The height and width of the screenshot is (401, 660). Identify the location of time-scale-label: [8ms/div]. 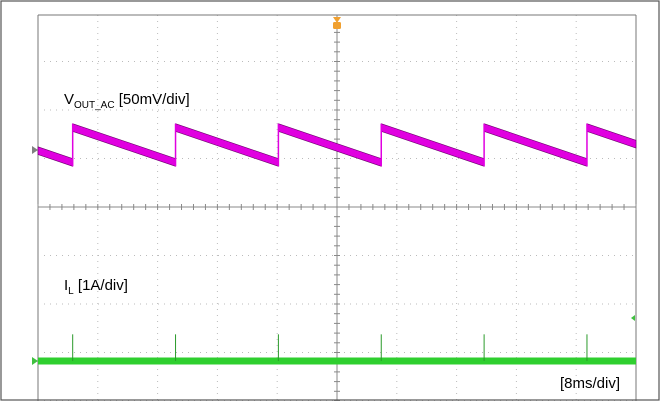
(590, 383).